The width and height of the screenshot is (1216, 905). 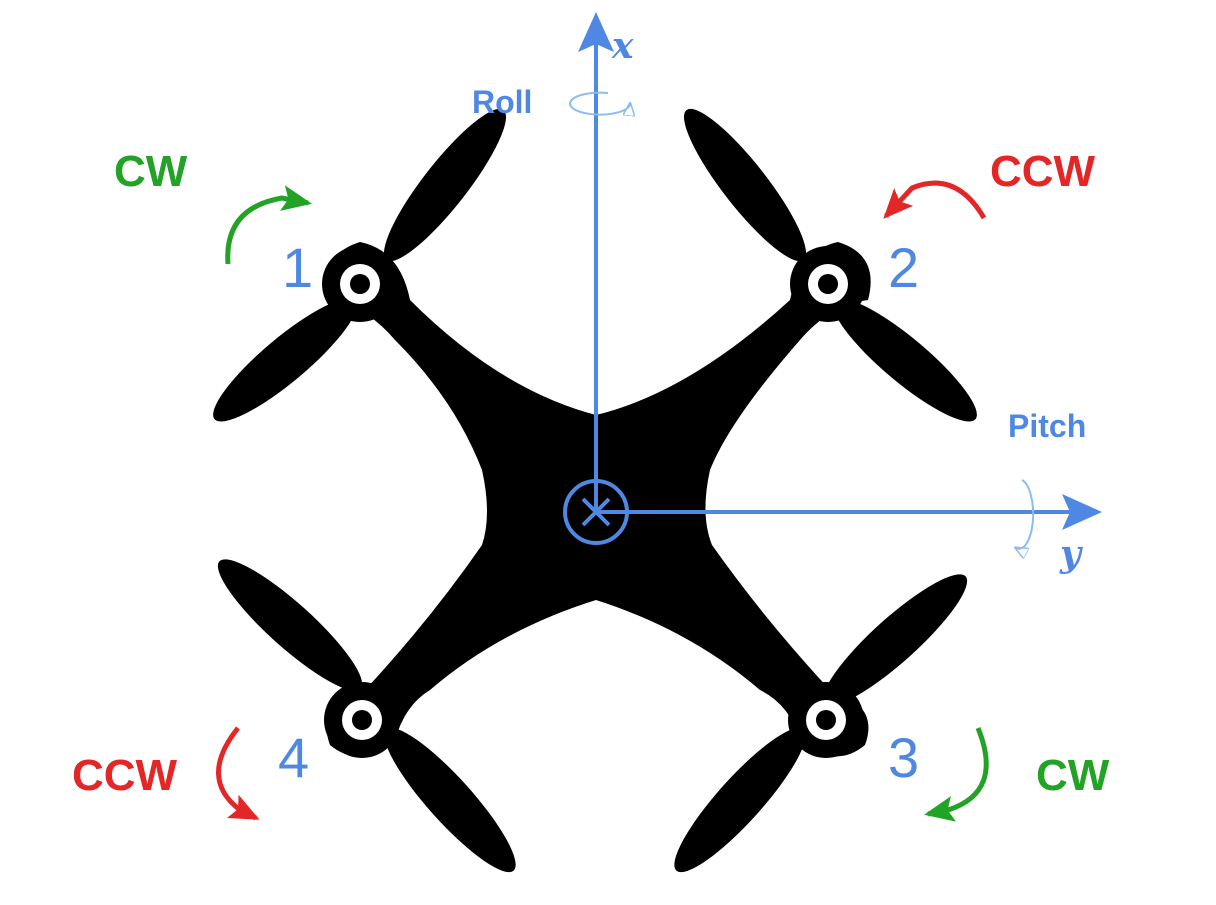 I want to click on propeller-1a, so click(x=445, y=185).